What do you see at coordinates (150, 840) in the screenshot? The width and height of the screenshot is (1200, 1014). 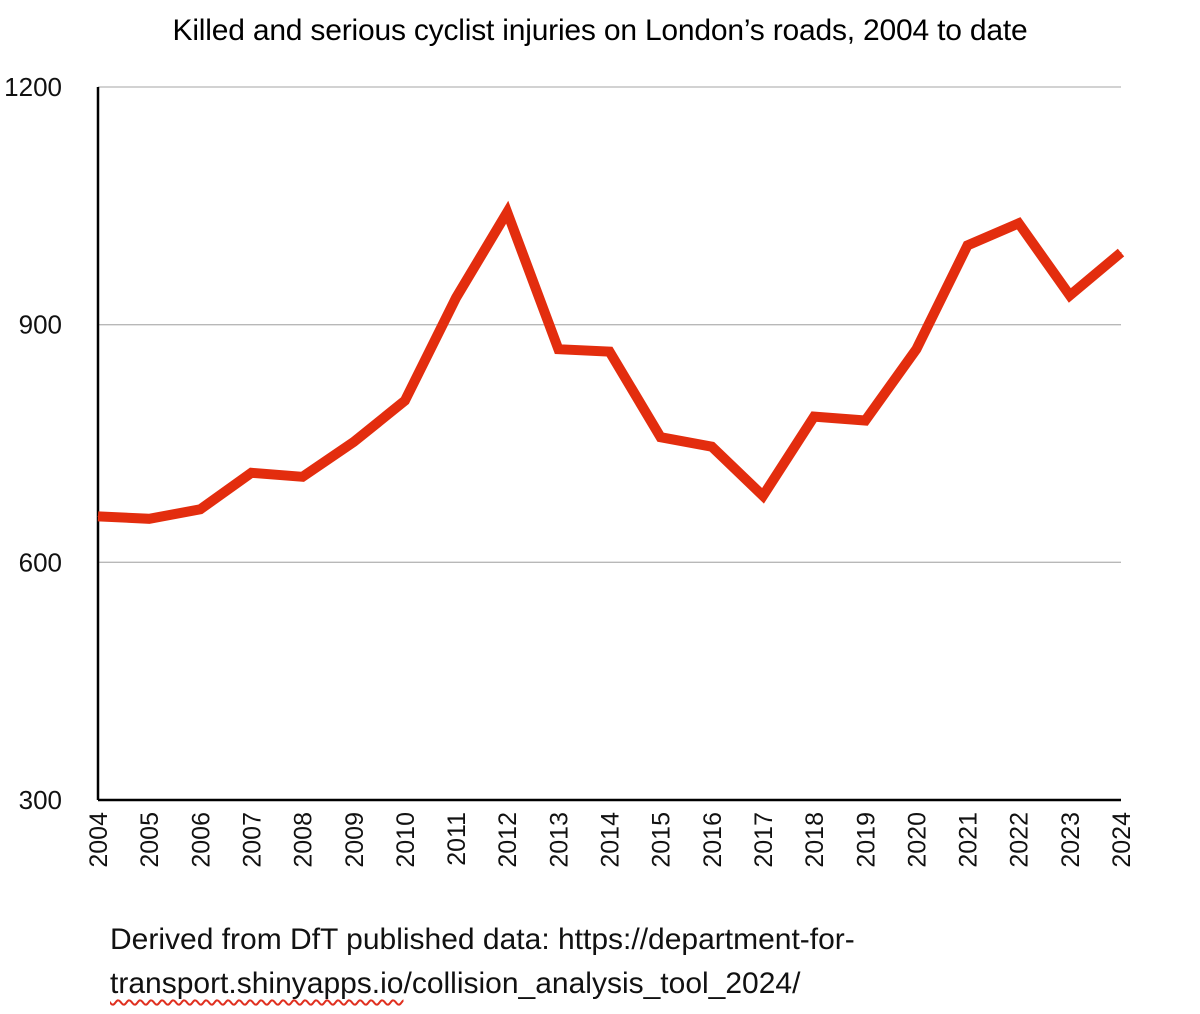 I see `x-tick-label: 2005` at bounding box center [150, 840].